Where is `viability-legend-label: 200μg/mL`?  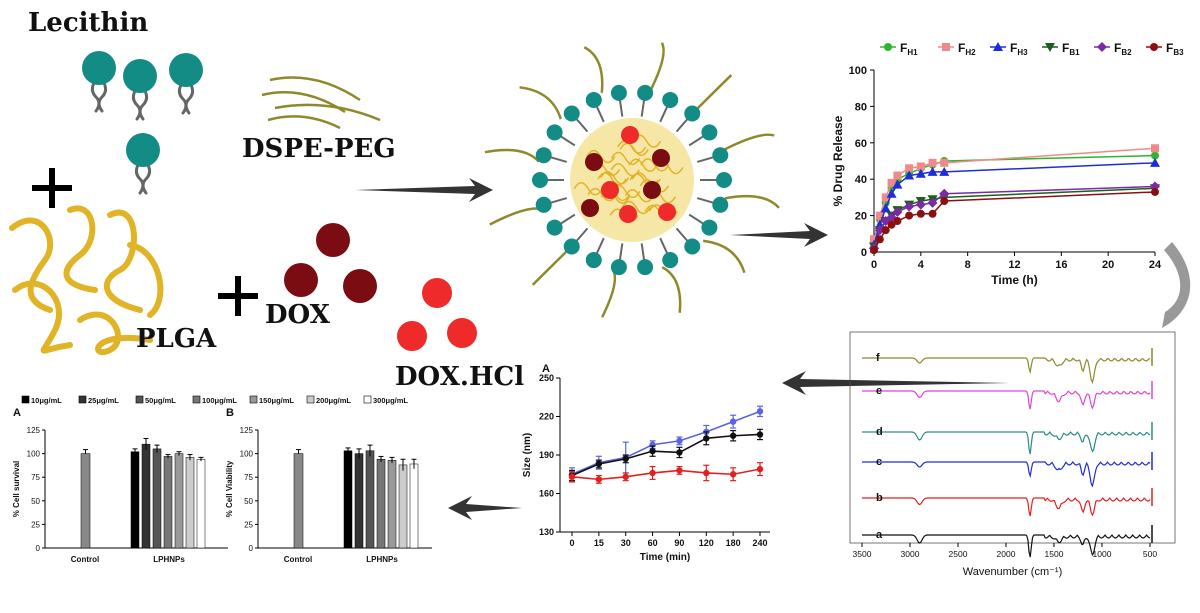
viability-legend-label: 200μg/mL is located at coordinates (333, 400).